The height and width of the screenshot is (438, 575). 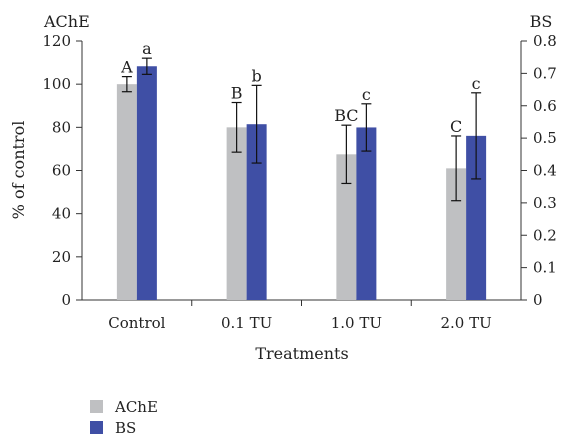 What do you see at coordinates (545, 138) in the screenshot?
I see `y-right-tick-label: 0.5` at bounding box center [545, 138].